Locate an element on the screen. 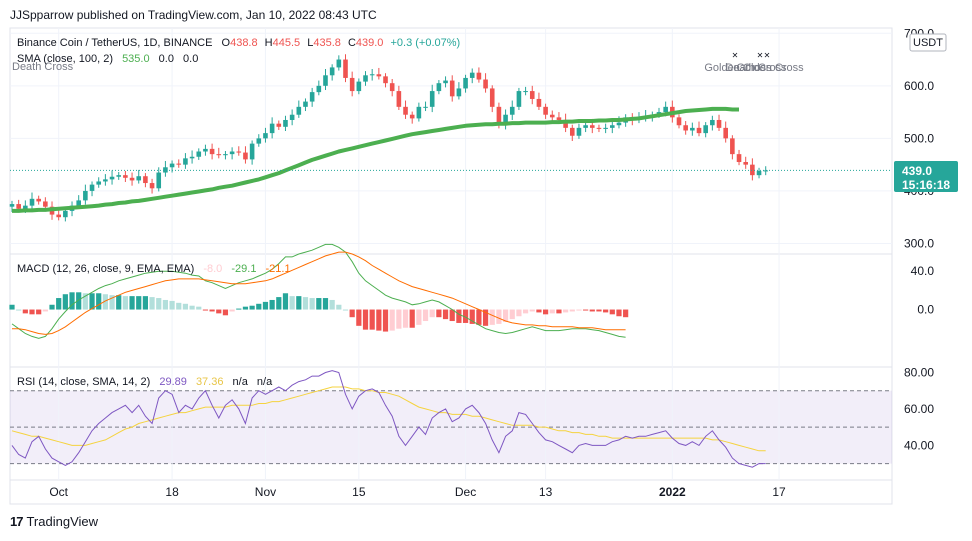 The height and width of the screenshot is (541, 972). symbol-name: Binance Coin / TetherUS, 1D, BINANCE is located at coordinates (114, 43).